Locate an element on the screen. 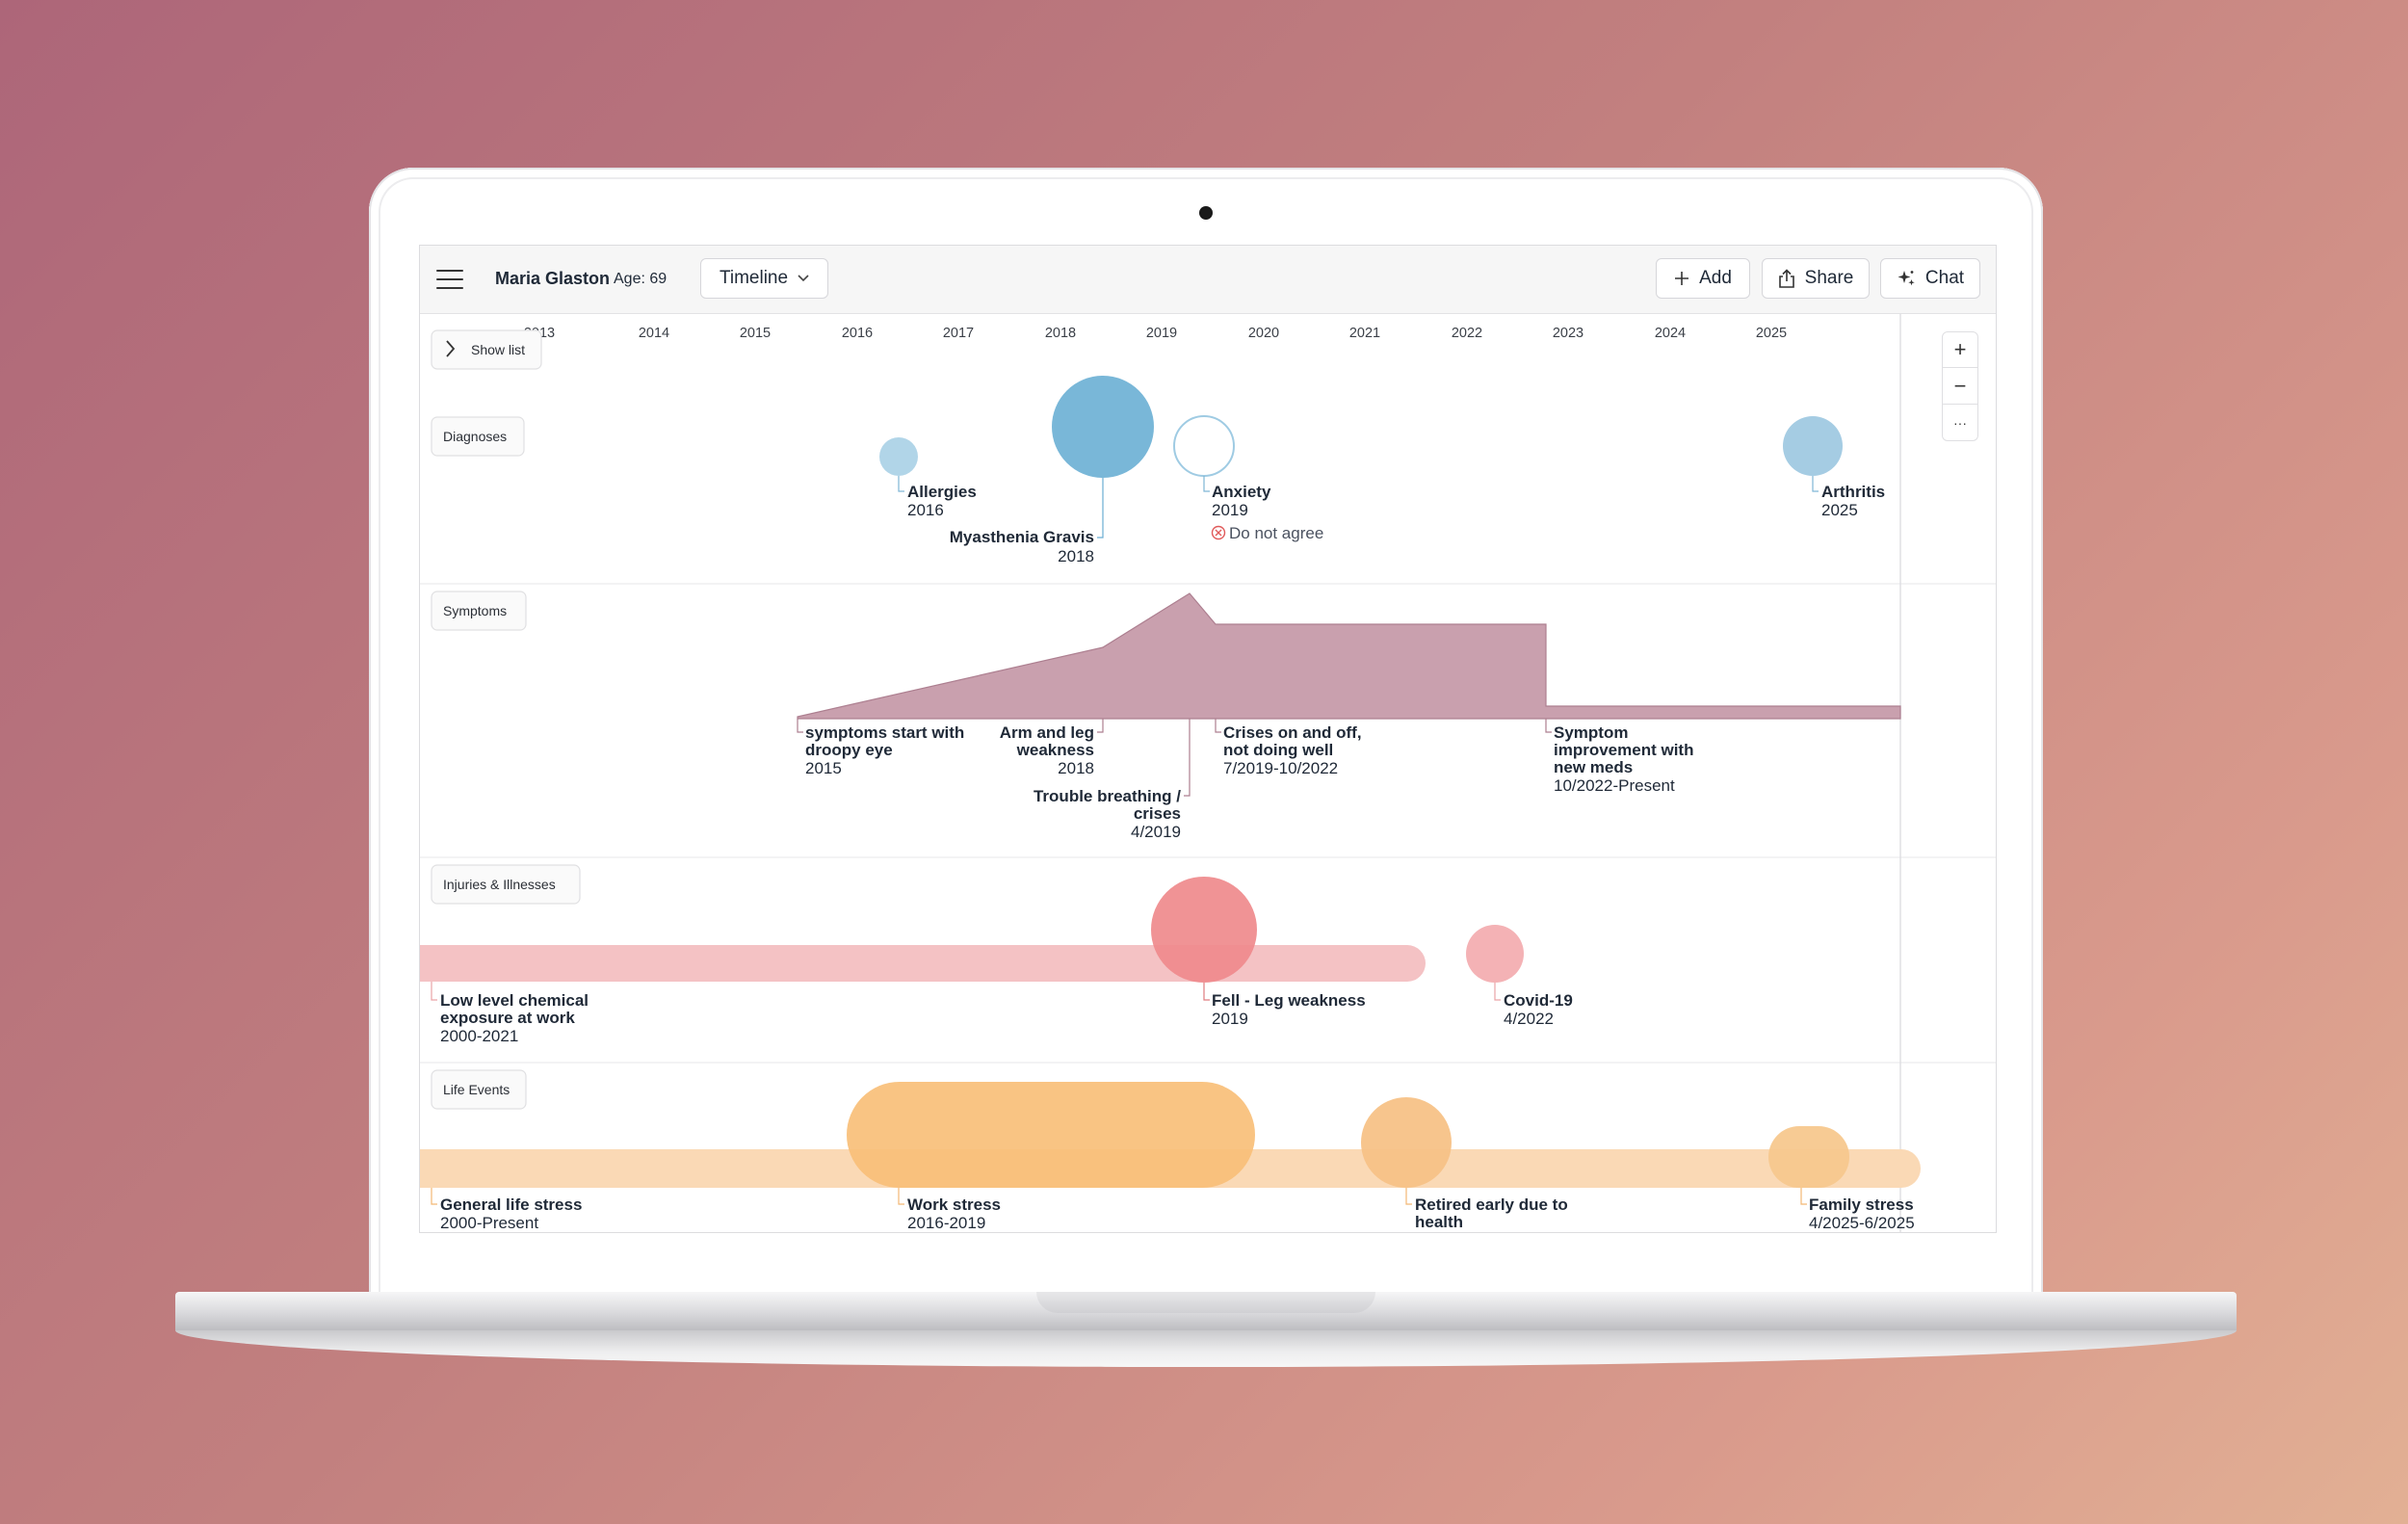  year-tick: 2020 is located at coordinates (1263, 333).